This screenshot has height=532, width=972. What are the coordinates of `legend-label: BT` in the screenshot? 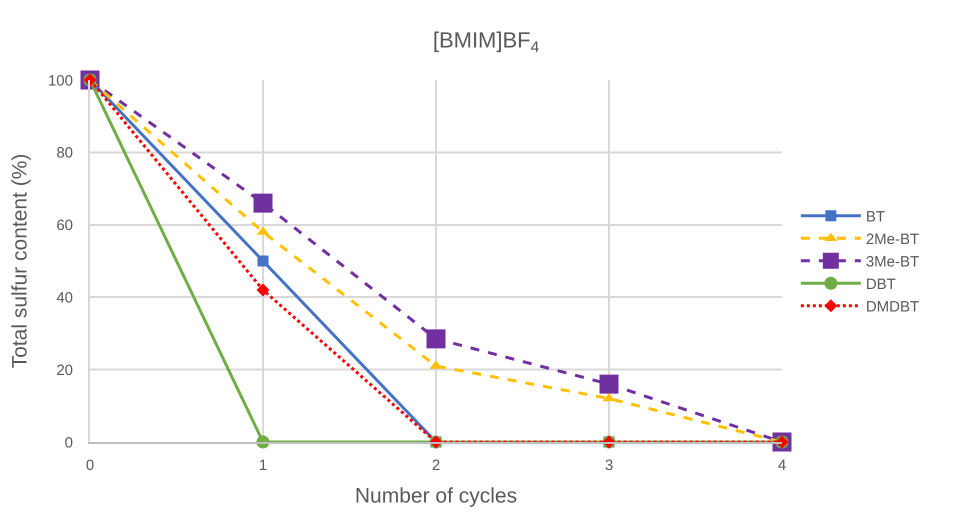 It's located at (876, 217).